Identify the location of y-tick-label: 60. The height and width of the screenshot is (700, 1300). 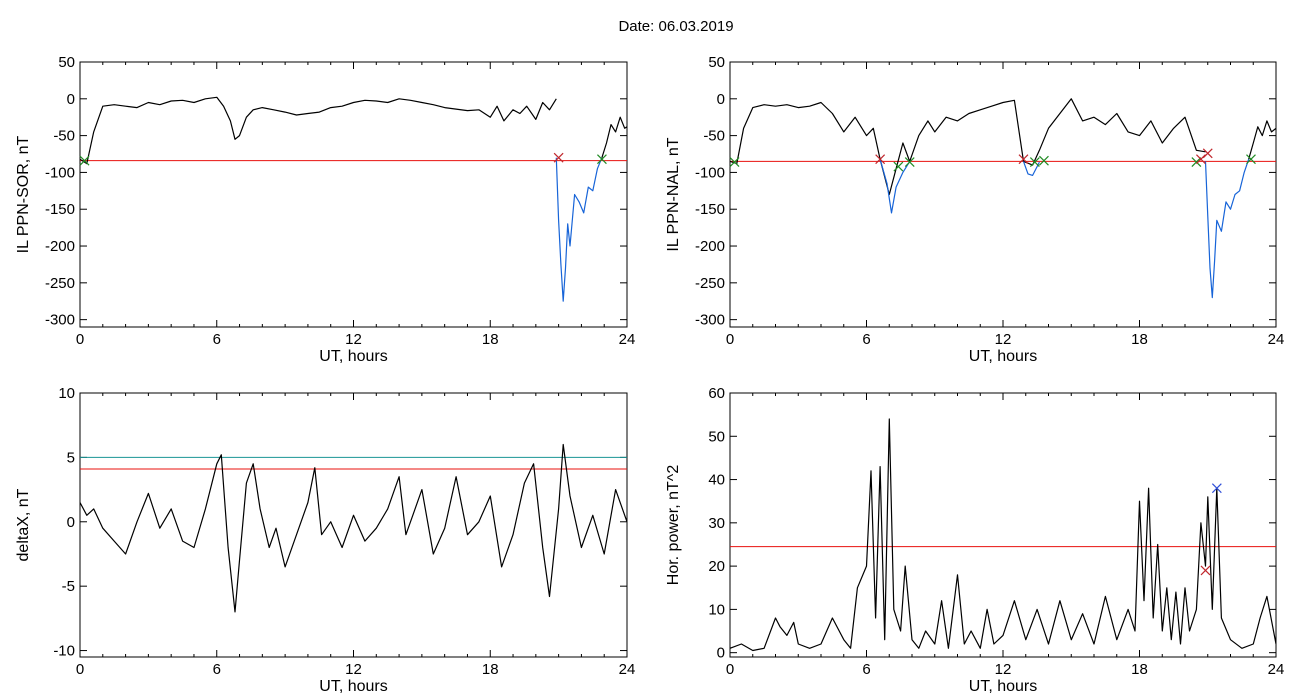
(716, 393).